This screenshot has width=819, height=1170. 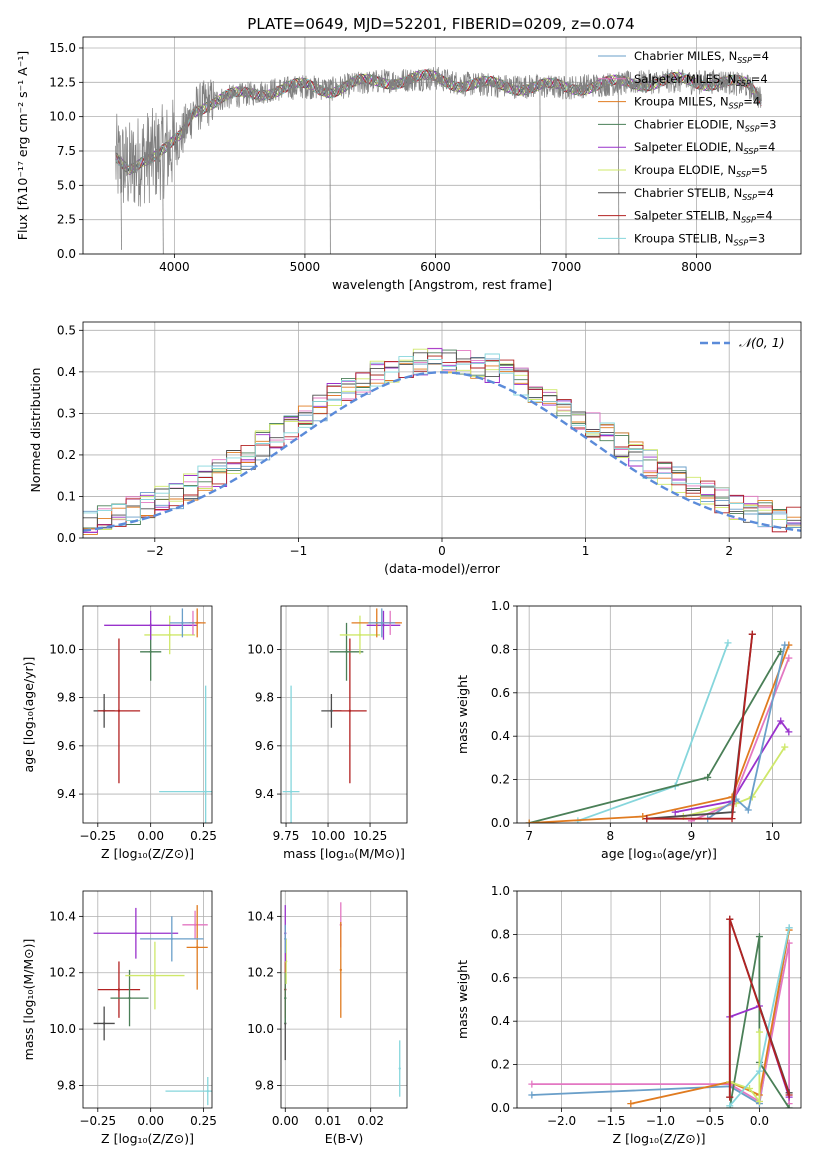 I want to click on y-axis-label: Flux [fλ10⁻¹⁷ erg cm⁻² s⁻¹ A⁻¹], so click(x=22, y=145).